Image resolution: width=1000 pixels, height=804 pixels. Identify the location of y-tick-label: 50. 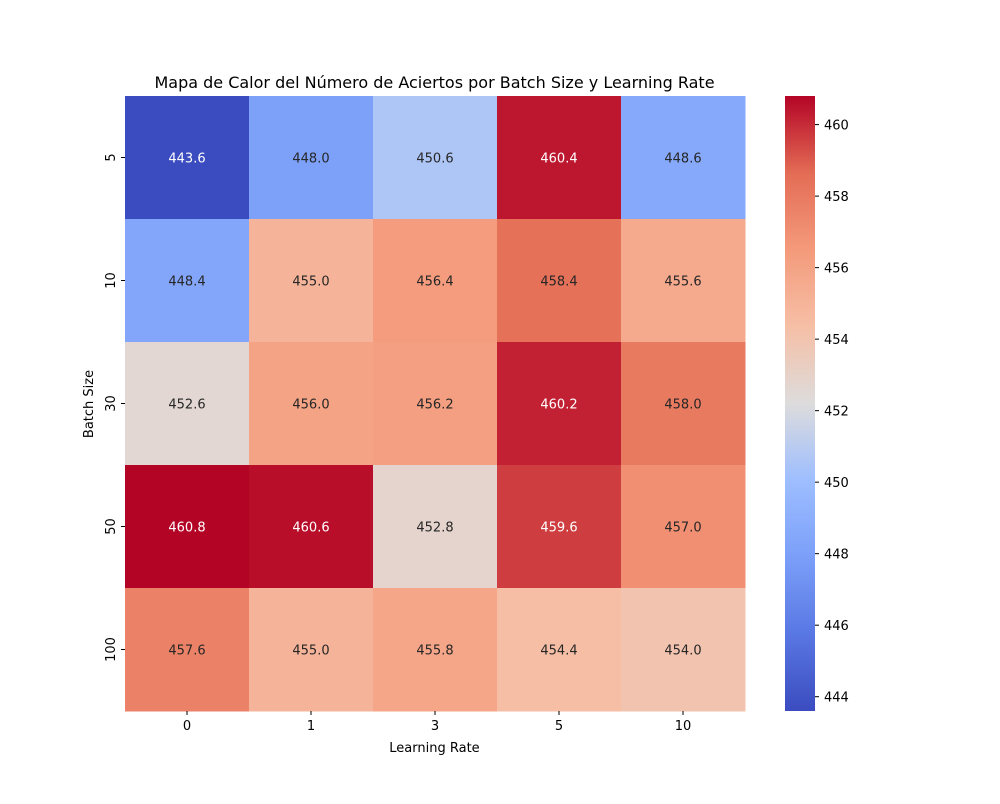
(111, 526).